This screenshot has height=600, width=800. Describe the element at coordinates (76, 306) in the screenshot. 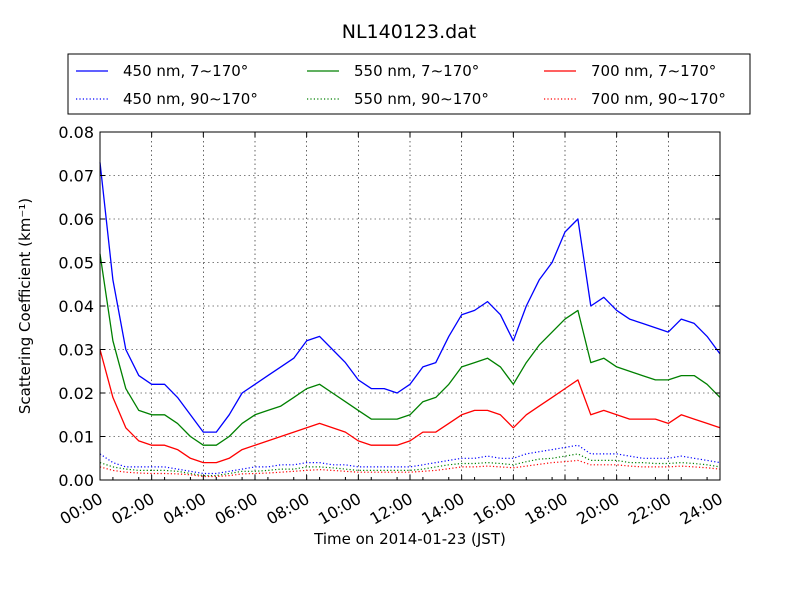

I see `y-tick-label: 0.04` at that location.